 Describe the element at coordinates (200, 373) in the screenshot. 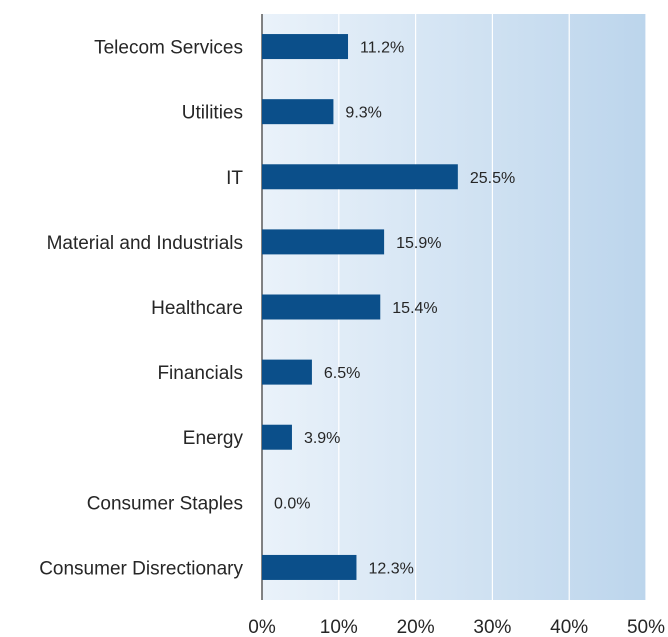

I see `category-label: Financials` at that location.